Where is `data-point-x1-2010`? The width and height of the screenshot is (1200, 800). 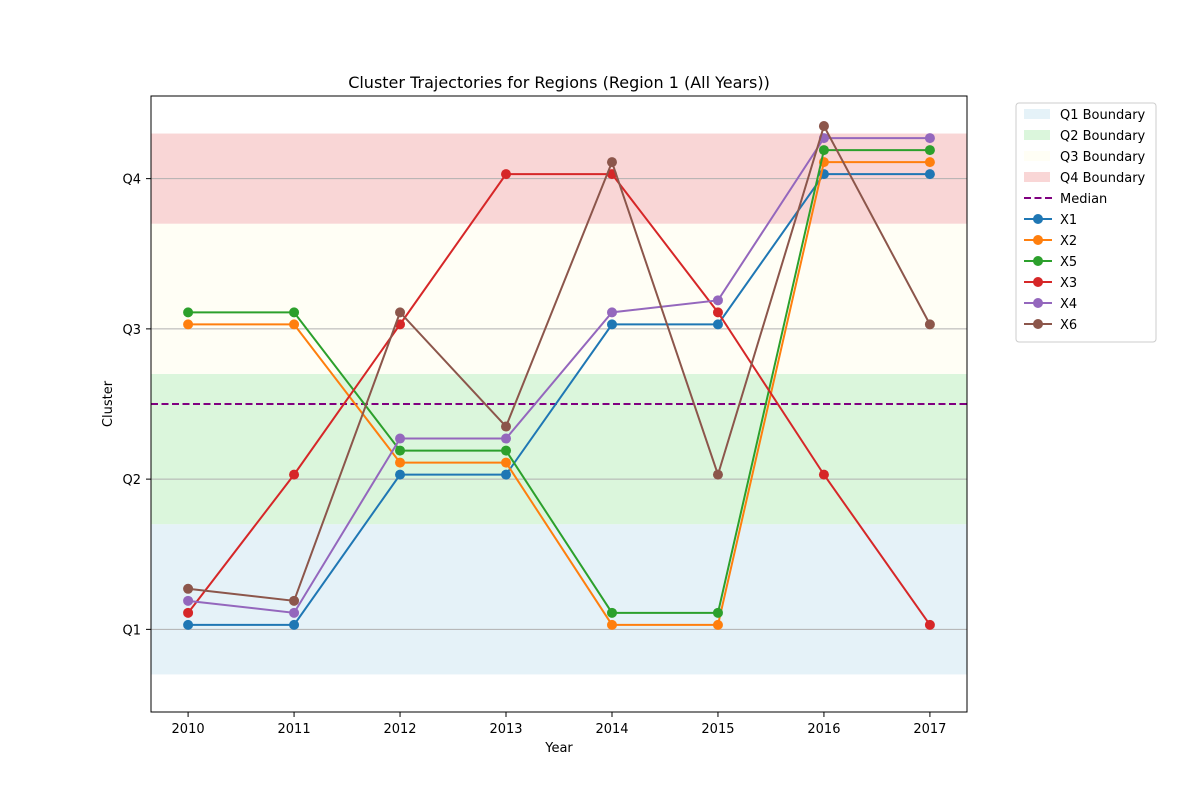
data-point-x1-2010 is located at coordinates (188, 624).